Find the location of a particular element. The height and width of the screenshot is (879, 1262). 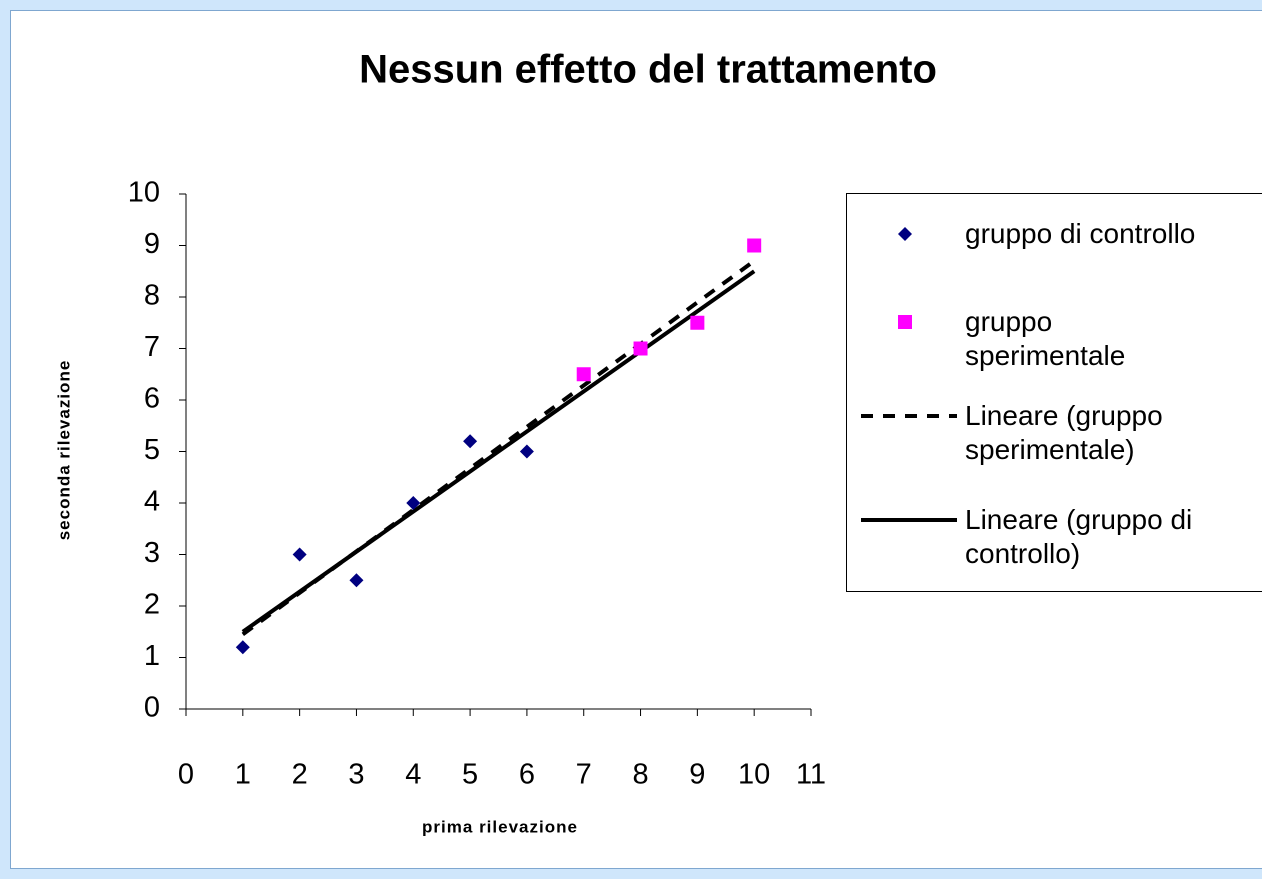

legend-label: gruppo di controllo is located at coordinates (1080, 233).